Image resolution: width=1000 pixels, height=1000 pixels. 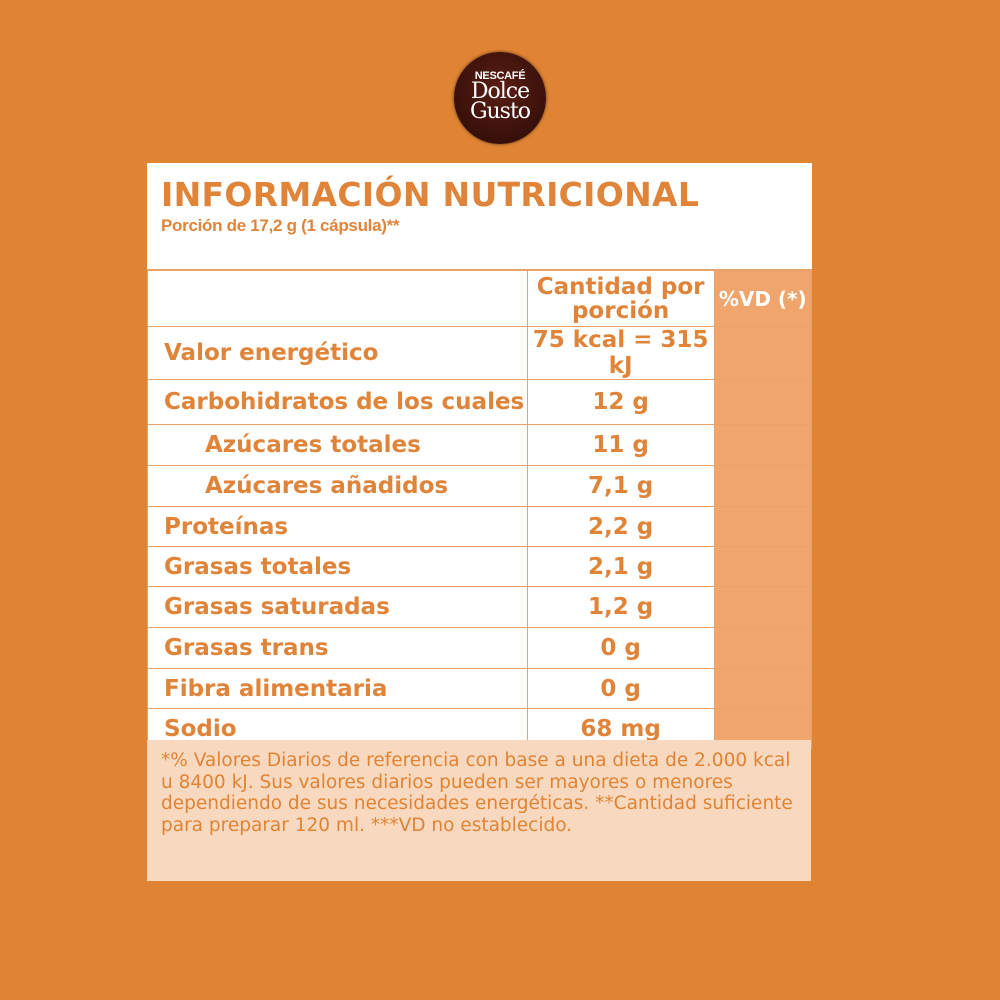 I want to click on table-row: Carbohidratos de los cuales 12 g, so click(x=480, y=402).